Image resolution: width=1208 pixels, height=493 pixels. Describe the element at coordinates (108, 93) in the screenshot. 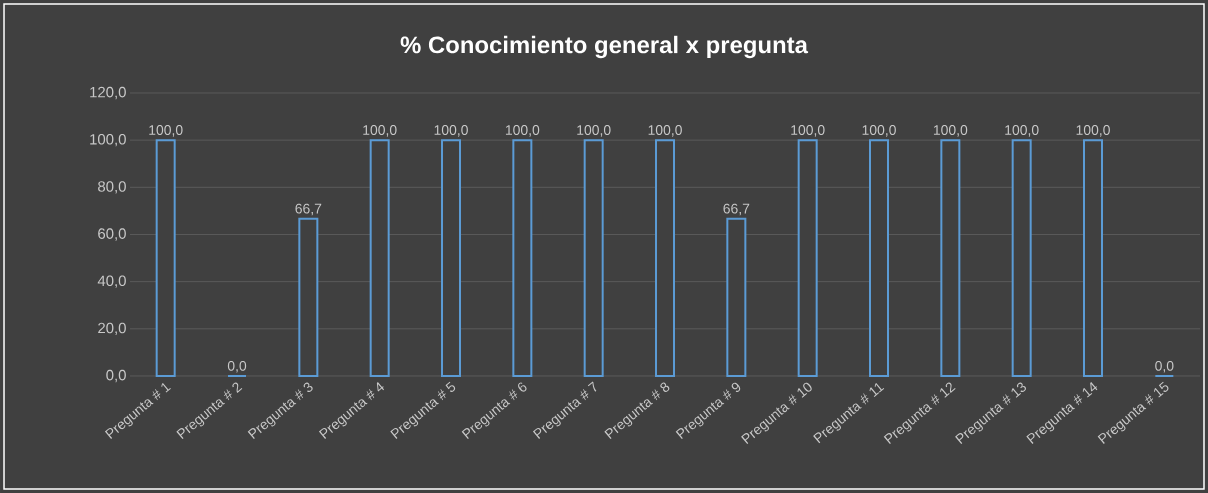

I see `y-tick-label: 120,0` at that location.